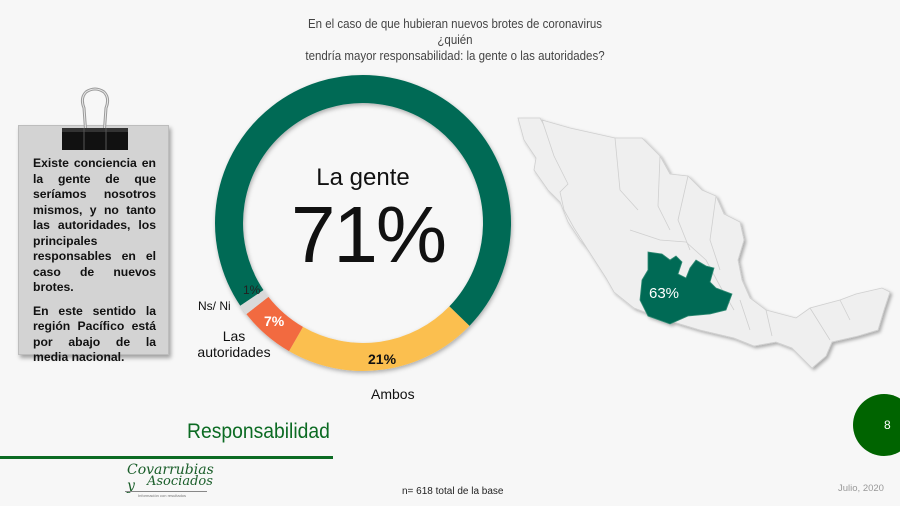 The image size is (900, 506). Describe the element at coordinates (382, 359) in the screenshot. I see `ambos-value: 21%` at that location.